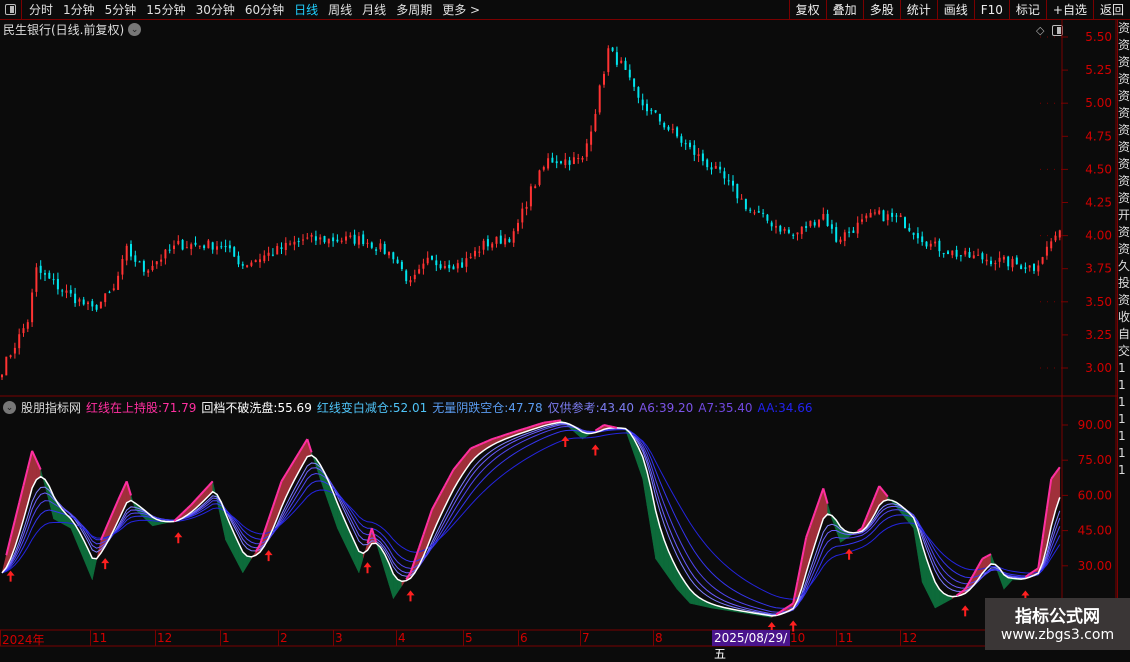  Describe the element at coordinates (166, 10) in the screenshot. I see `period-tab: 15分钟` at that location.